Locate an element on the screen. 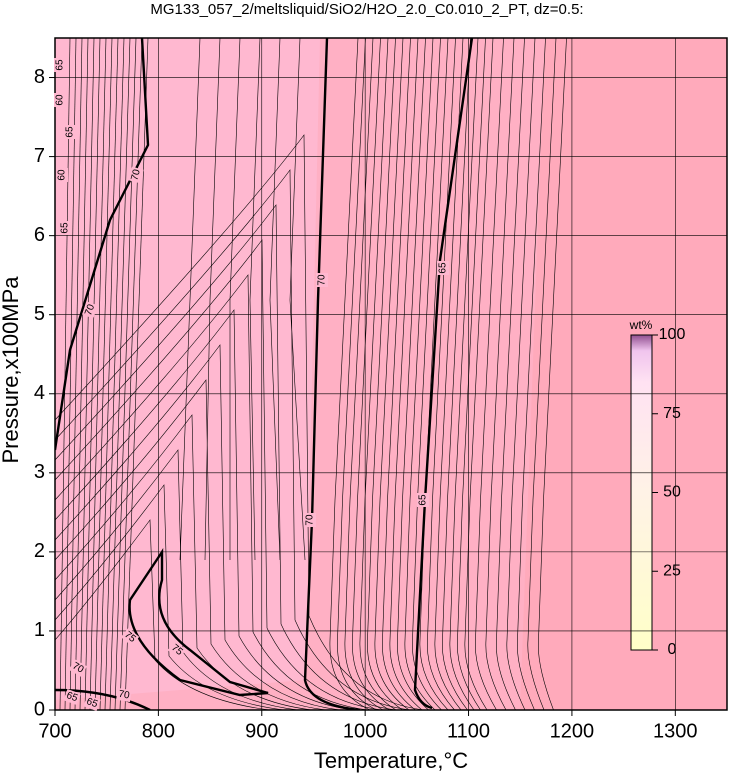  colorbar-tick-label: 100 is located at coordinates (672, 334).